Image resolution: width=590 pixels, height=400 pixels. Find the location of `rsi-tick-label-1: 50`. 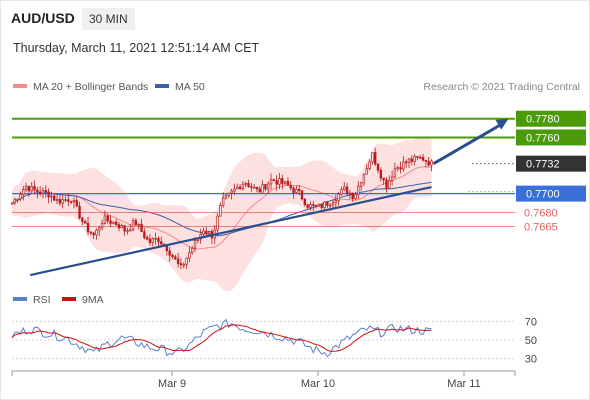

rsi-tick-label-1: 50 is located at coordinates (531, 341).